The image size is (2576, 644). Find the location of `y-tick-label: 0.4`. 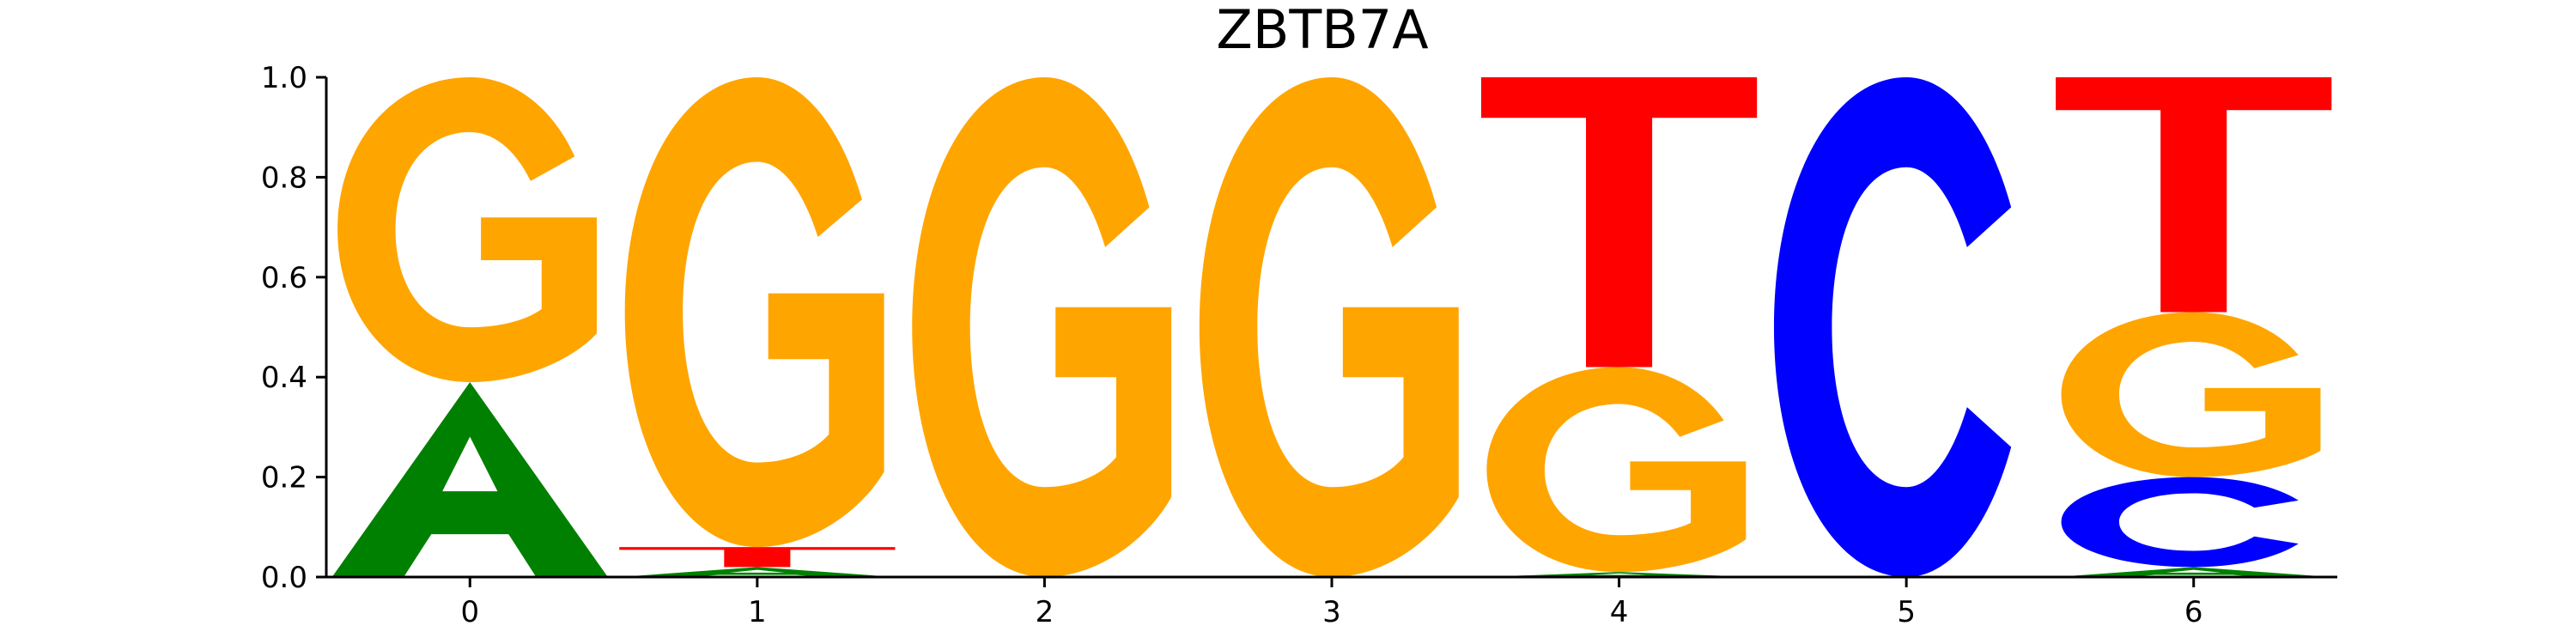

y-tick-label: 0.4 is located at coordinates (284, 378).